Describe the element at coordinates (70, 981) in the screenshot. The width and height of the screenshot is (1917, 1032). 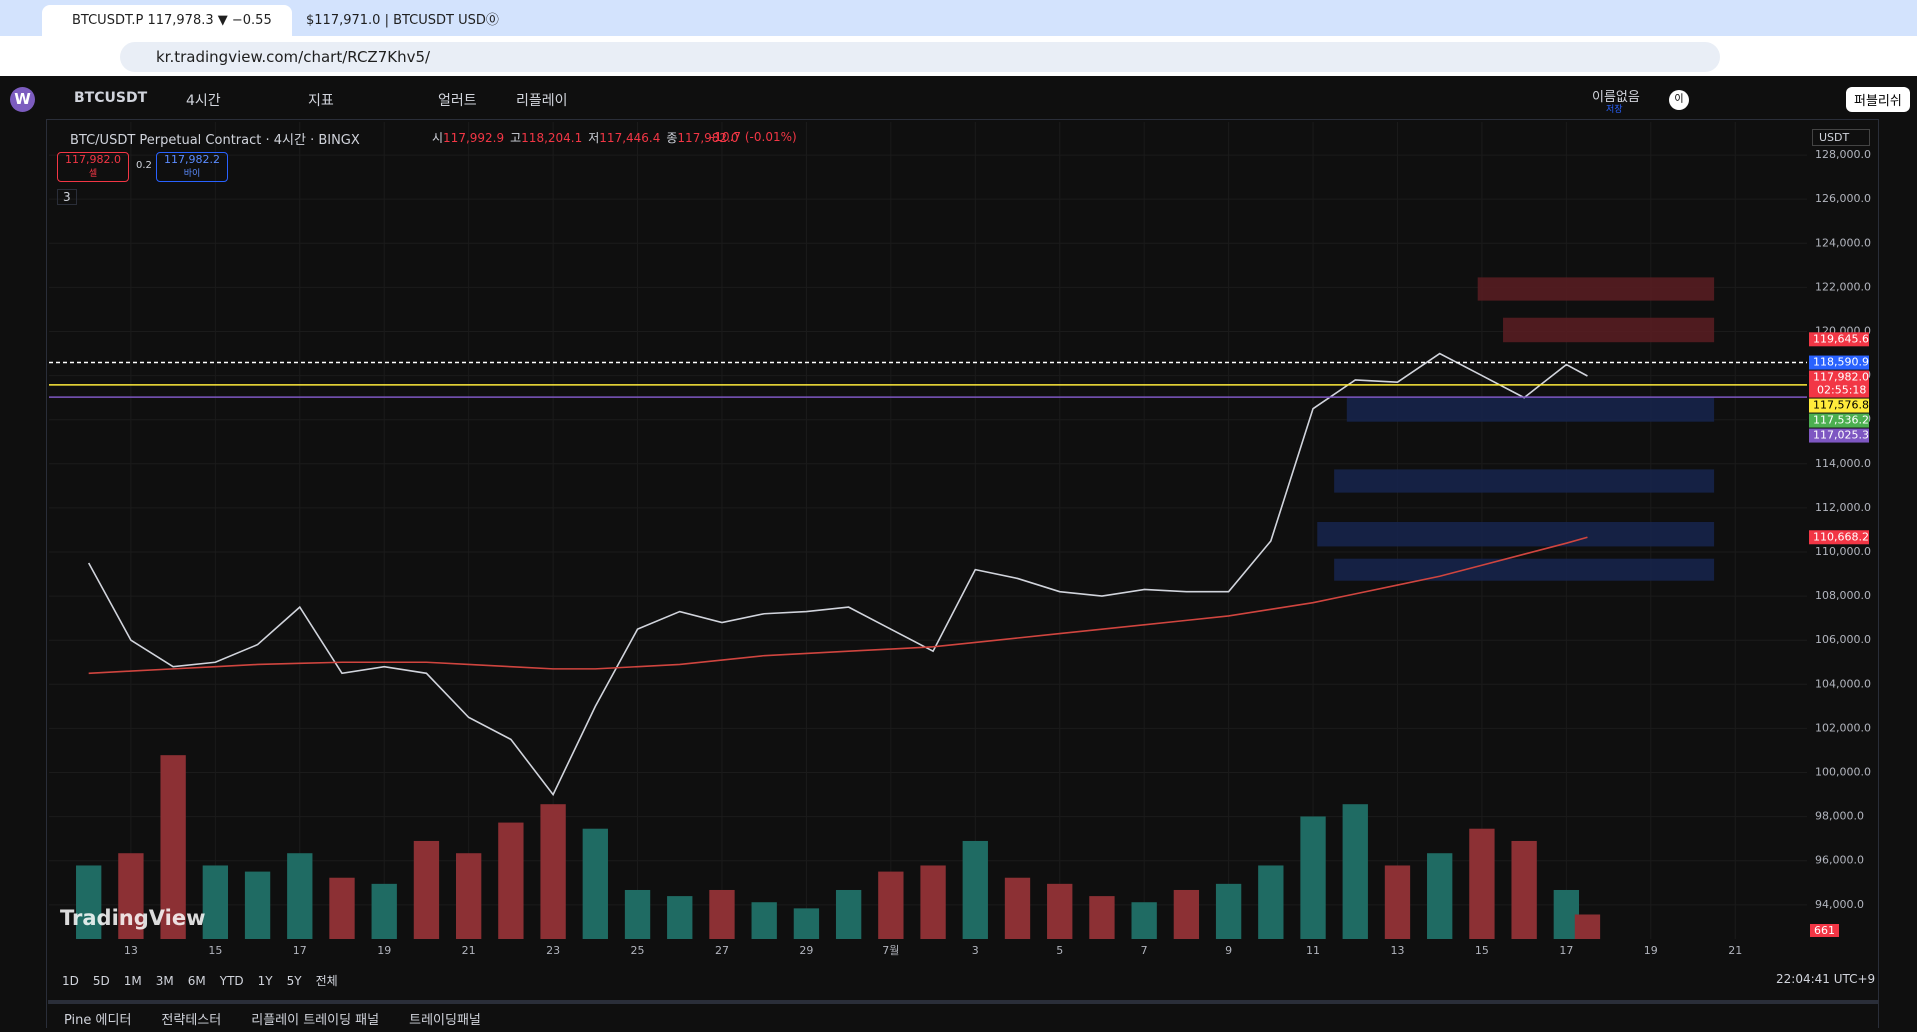
I see `timeframe: 1D` at that location.